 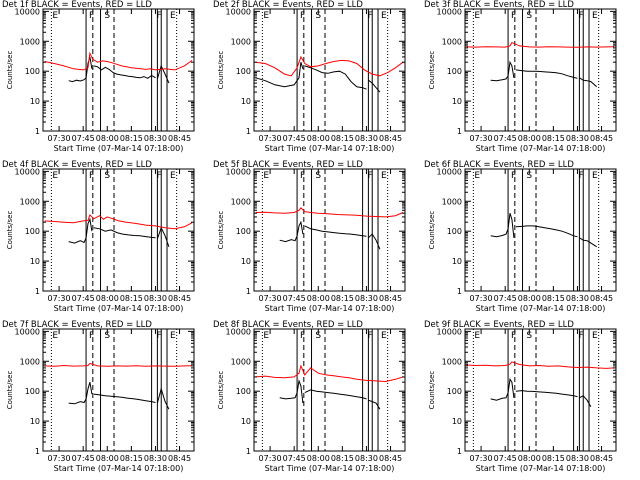 I want to click on panel-title: Det 3f BLACK = Events, RED = LLD, so click(x=499, y=5).